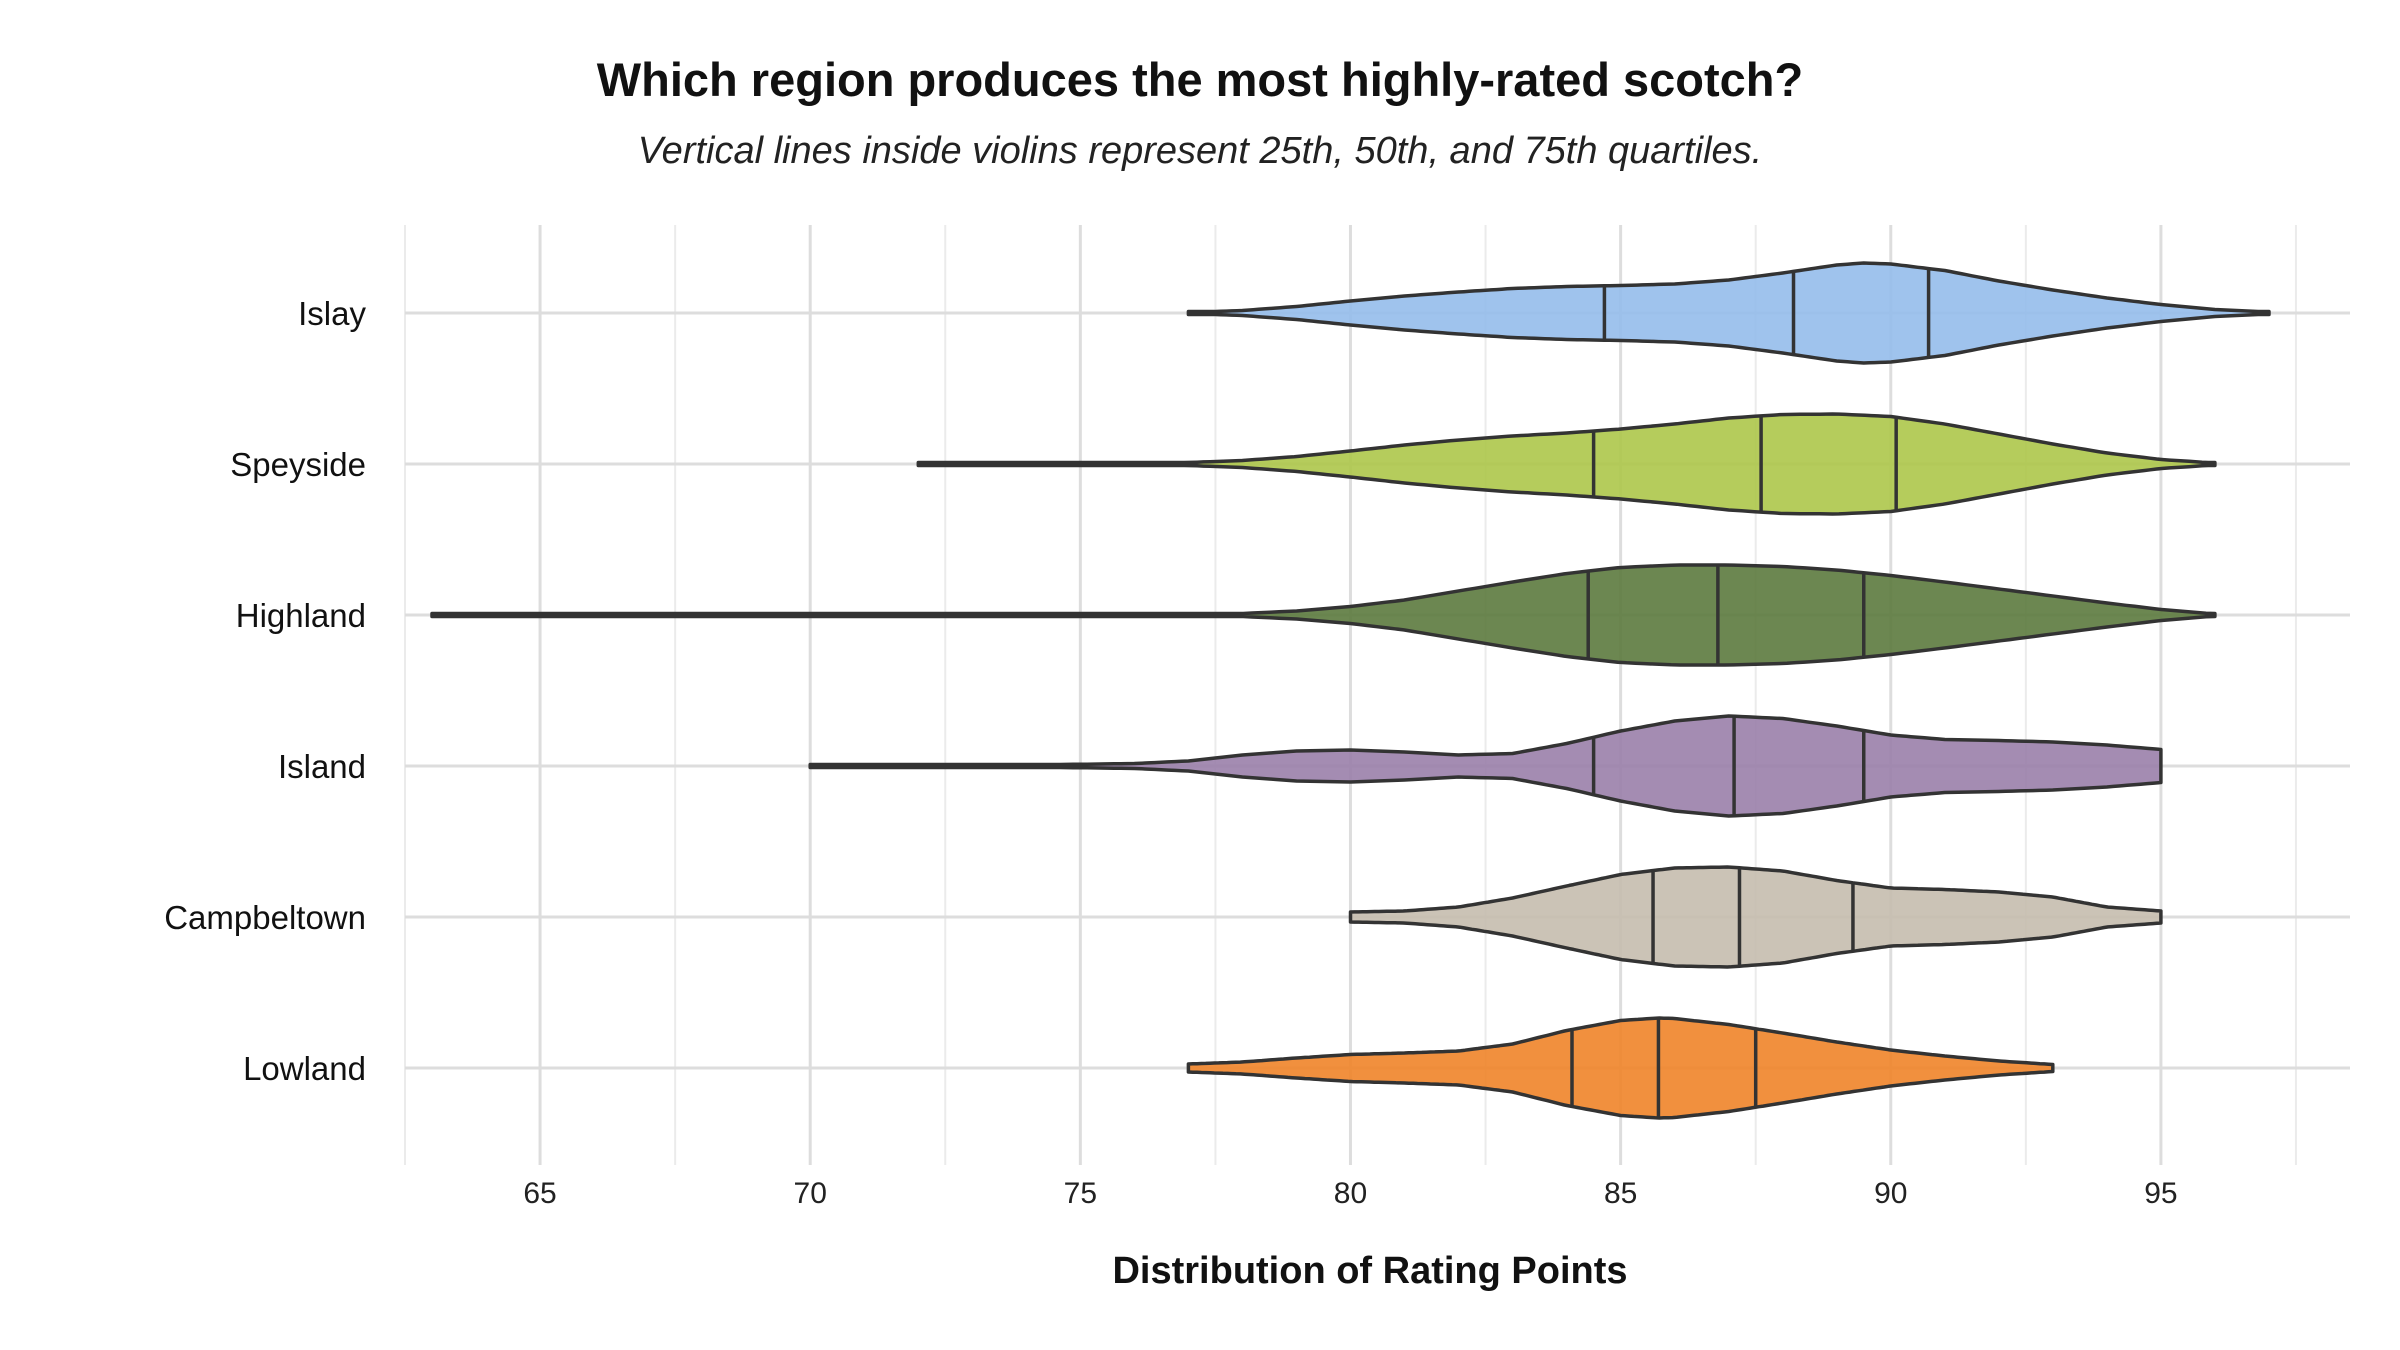 This screenshot has width=2400, height=1350. Describe the element at coordinates (1350, 1193) in the screenshot. I see `x-tick-label: 80` at that location.